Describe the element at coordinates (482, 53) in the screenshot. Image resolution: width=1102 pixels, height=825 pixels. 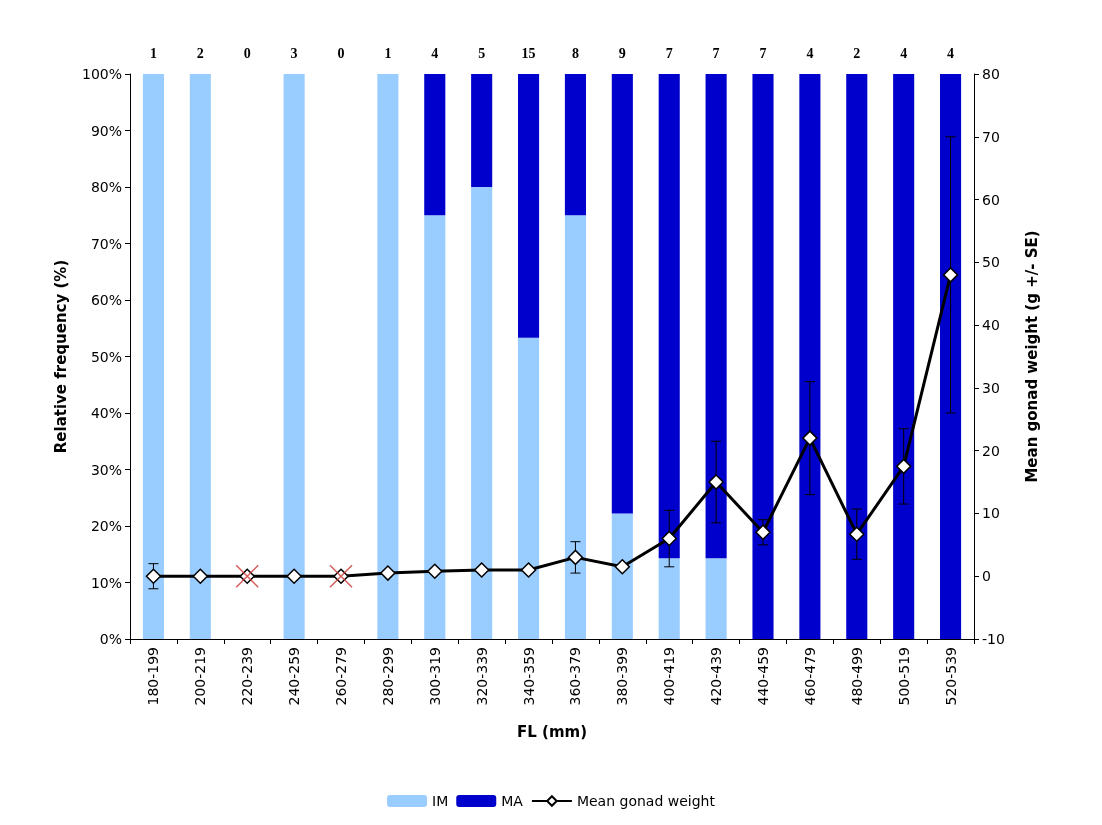
I see `text: 5` at that location.